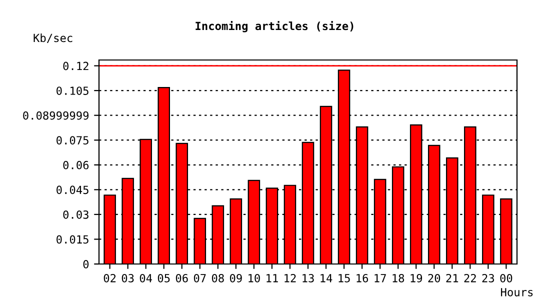 The height and width of the screenshot is (300, 550). What do you see at coordinates (488, 278) in the screenshot?
I see `x-tick-label: 23` at bounding box center [488, 278].